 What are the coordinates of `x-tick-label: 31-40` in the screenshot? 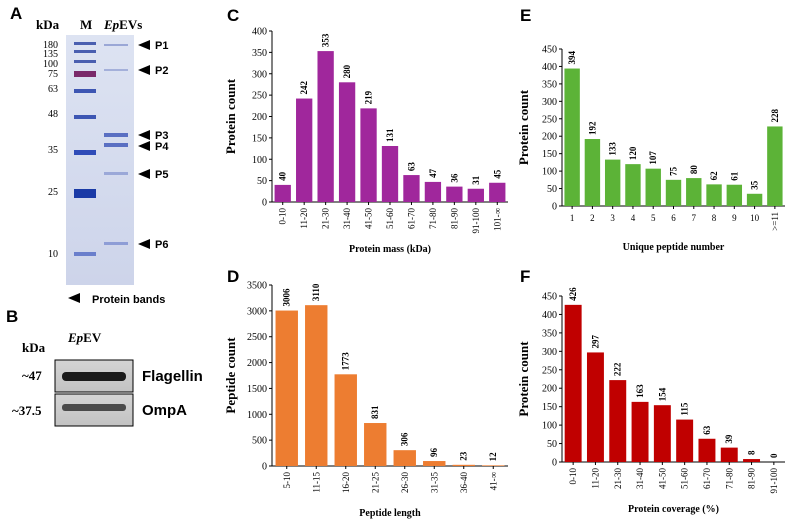 It's located at (640, 478).